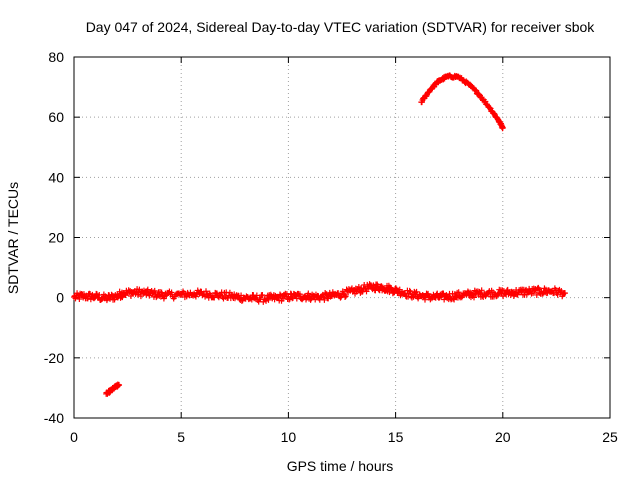 The height and width of the screenshot is (480, 640). I want to click on y-tick-label: -20, so click(54, 358).